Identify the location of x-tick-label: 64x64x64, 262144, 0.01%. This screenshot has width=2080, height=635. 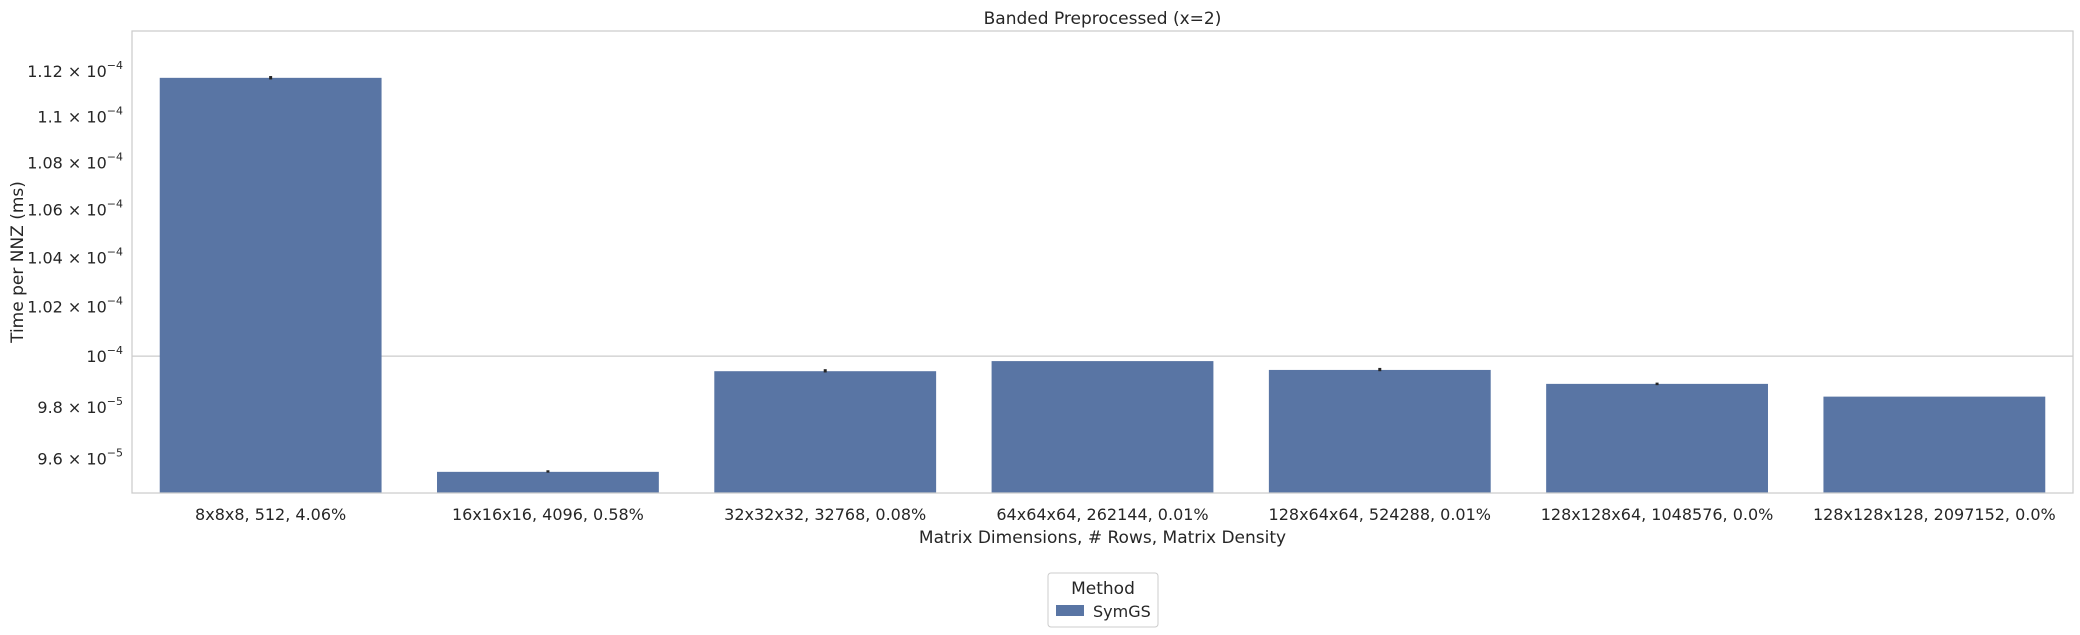
(1102, 514).